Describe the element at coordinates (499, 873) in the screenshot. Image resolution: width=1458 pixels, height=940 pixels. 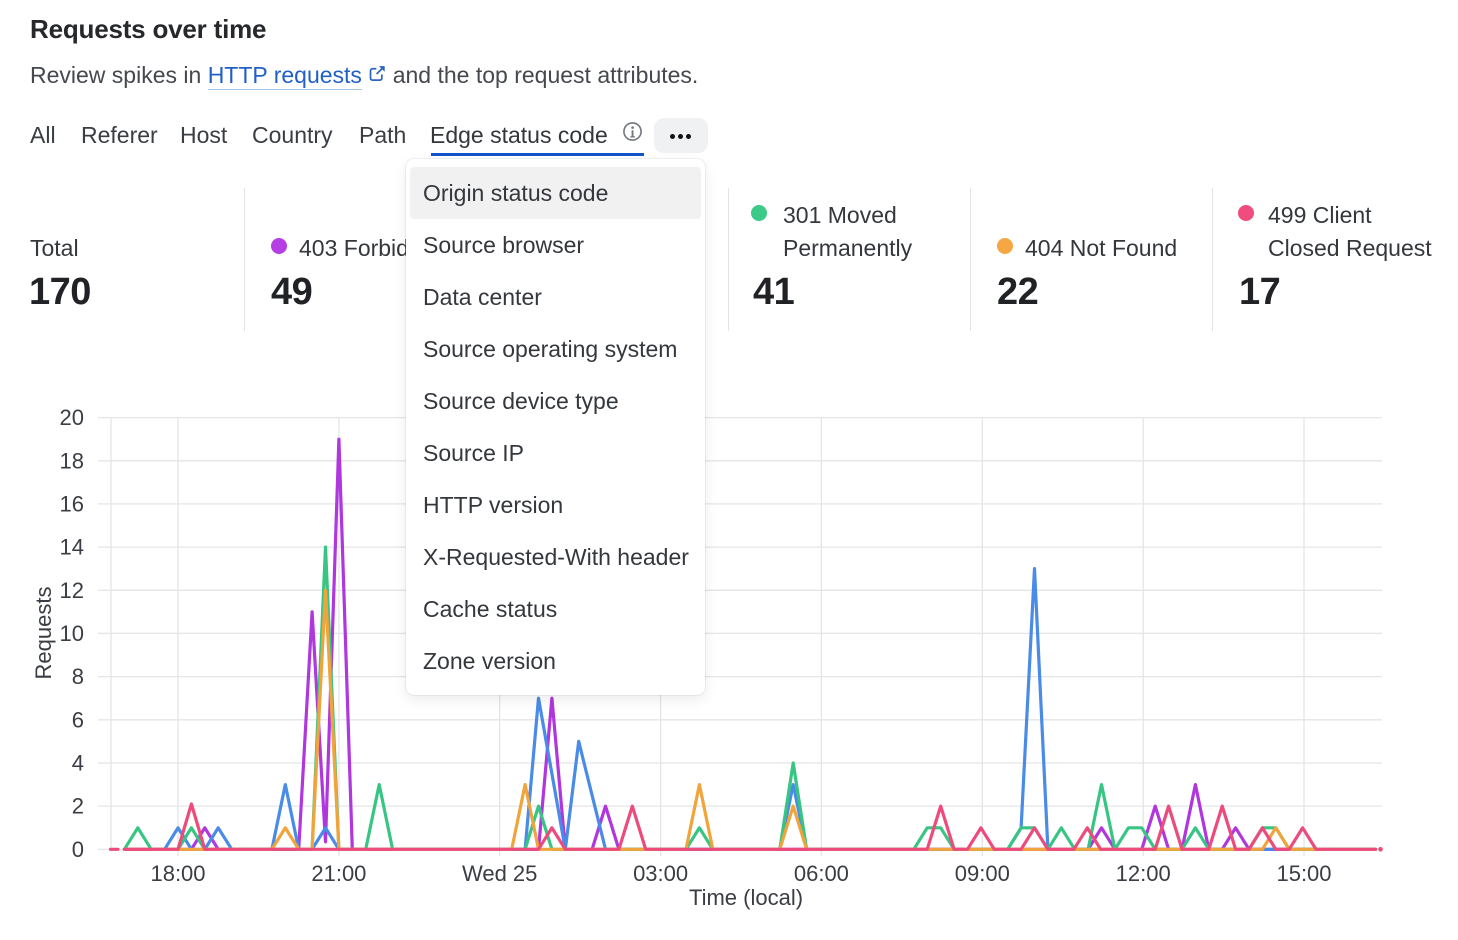
I see `svg-text: Wed 25` at that location.